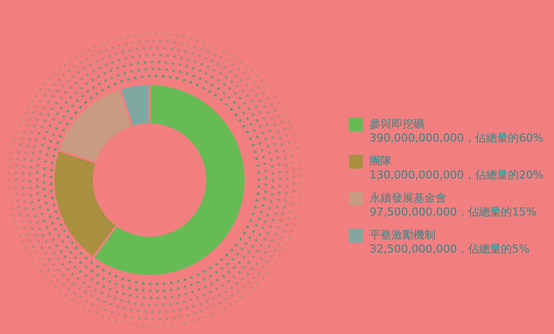 The width and height of the screenshot is (554, 334). What do you see at coordinates (457, 175) in the screenshot?
I see `data-label: 130,000,000,000，佔總量的20%` at bounding box center [457, 175].